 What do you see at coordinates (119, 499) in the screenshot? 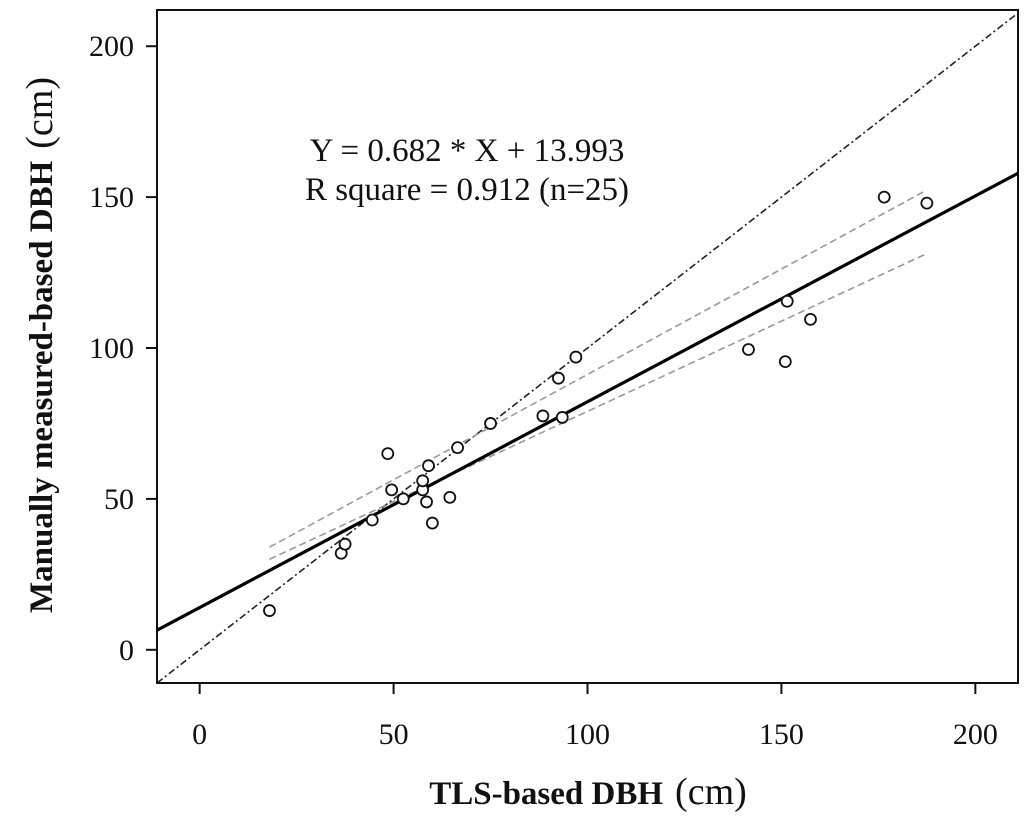
I see `y-tick-label-50: 50` at bounding box center [119, 499].